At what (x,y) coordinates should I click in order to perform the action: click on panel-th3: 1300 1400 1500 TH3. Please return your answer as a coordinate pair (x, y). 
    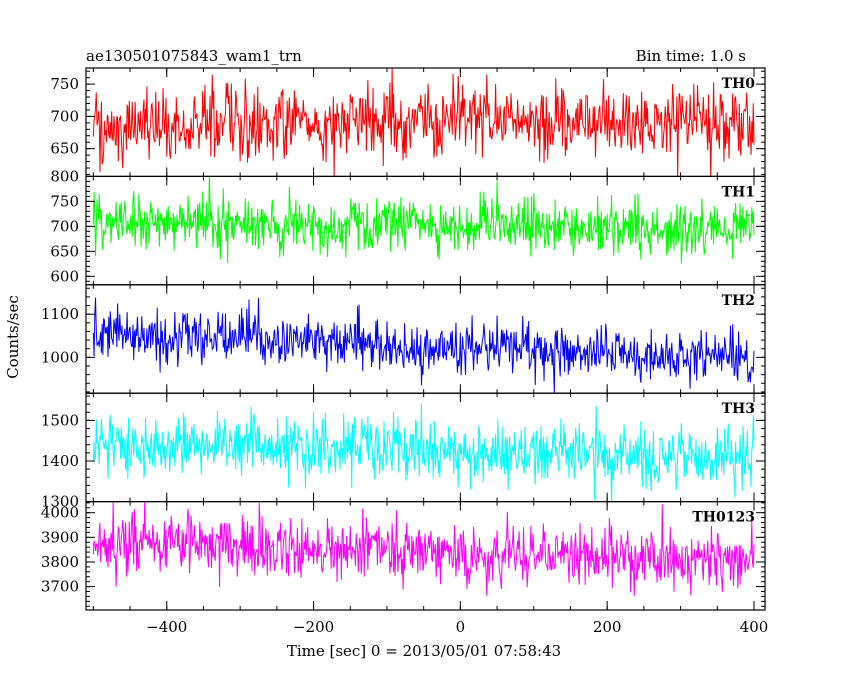
    Looking at the image, I should click on (403, 451).